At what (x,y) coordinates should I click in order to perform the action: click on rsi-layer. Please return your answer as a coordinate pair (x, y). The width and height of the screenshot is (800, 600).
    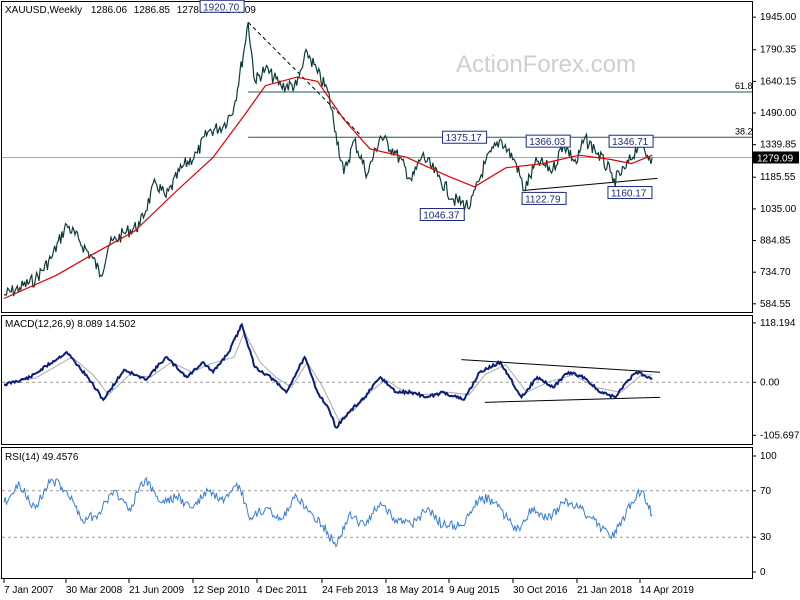
    Looking at the image, I should click on (377, 512).